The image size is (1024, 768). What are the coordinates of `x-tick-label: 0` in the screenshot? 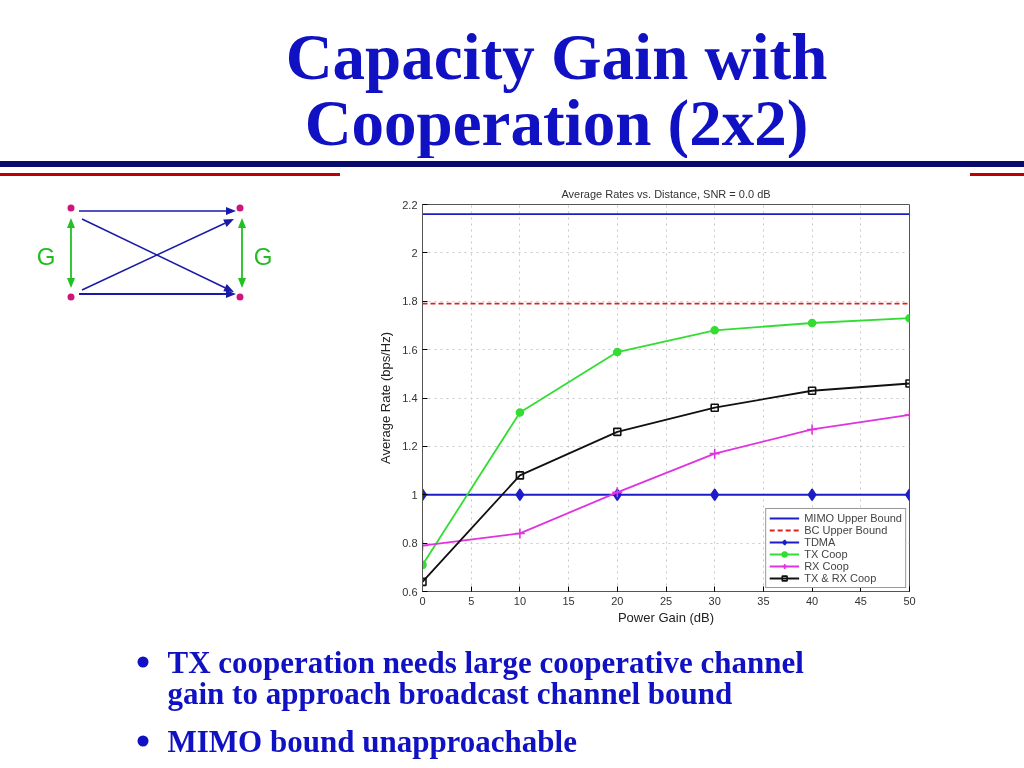 It's located at (422, 600).